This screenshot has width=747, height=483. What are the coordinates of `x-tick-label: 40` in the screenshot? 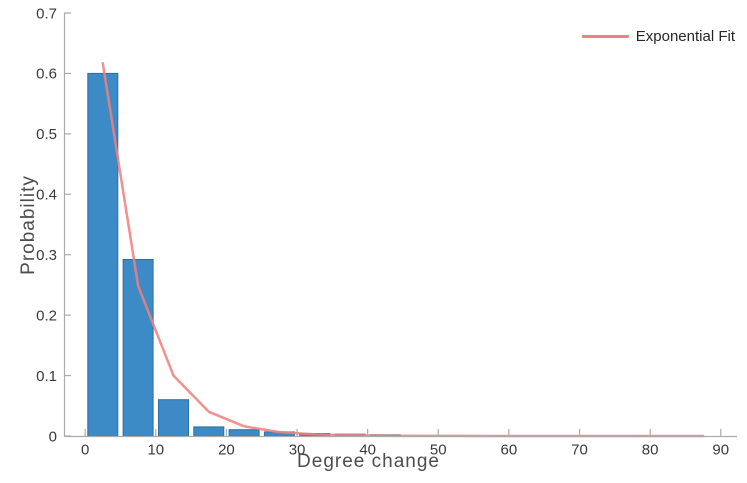 It's located at (367, 449).